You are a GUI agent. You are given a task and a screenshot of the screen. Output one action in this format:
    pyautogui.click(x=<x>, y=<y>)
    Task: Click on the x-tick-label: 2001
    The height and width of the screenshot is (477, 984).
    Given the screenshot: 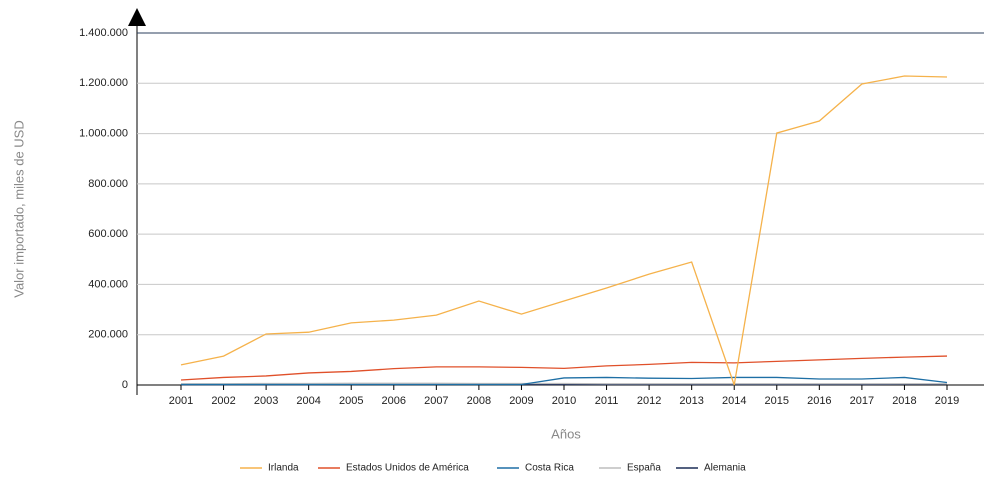 What is the action you would take?
    pyautogui.click(x=181, y=401)
    